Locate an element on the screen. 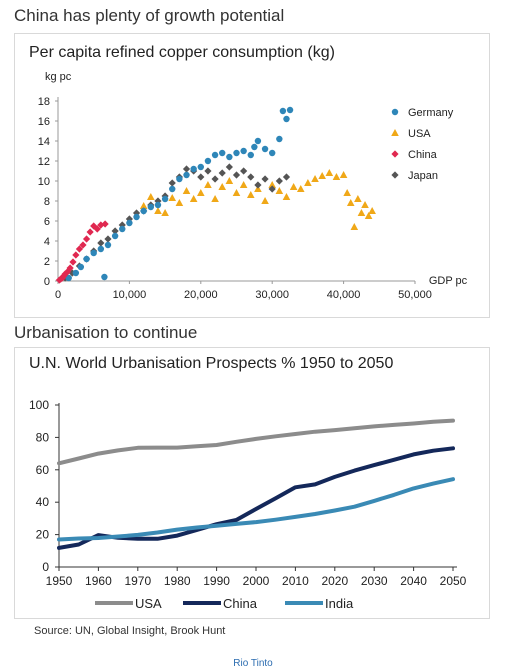  y-tick-label: 2 is located at coordinates (47, 262).